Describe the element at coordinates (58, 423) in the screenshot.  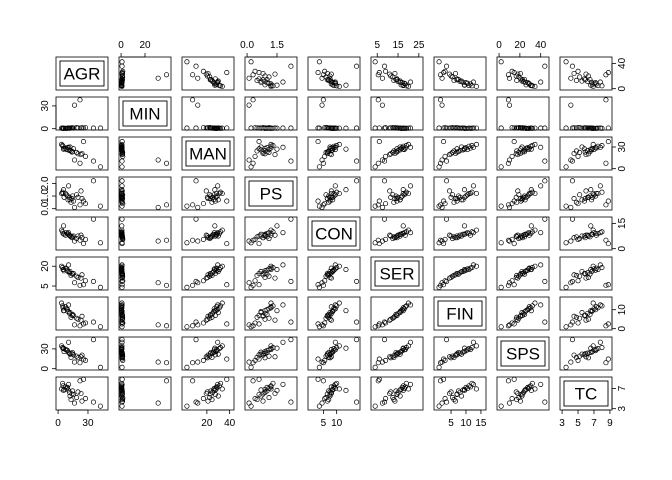
I see `tick-label: 0` at that location.